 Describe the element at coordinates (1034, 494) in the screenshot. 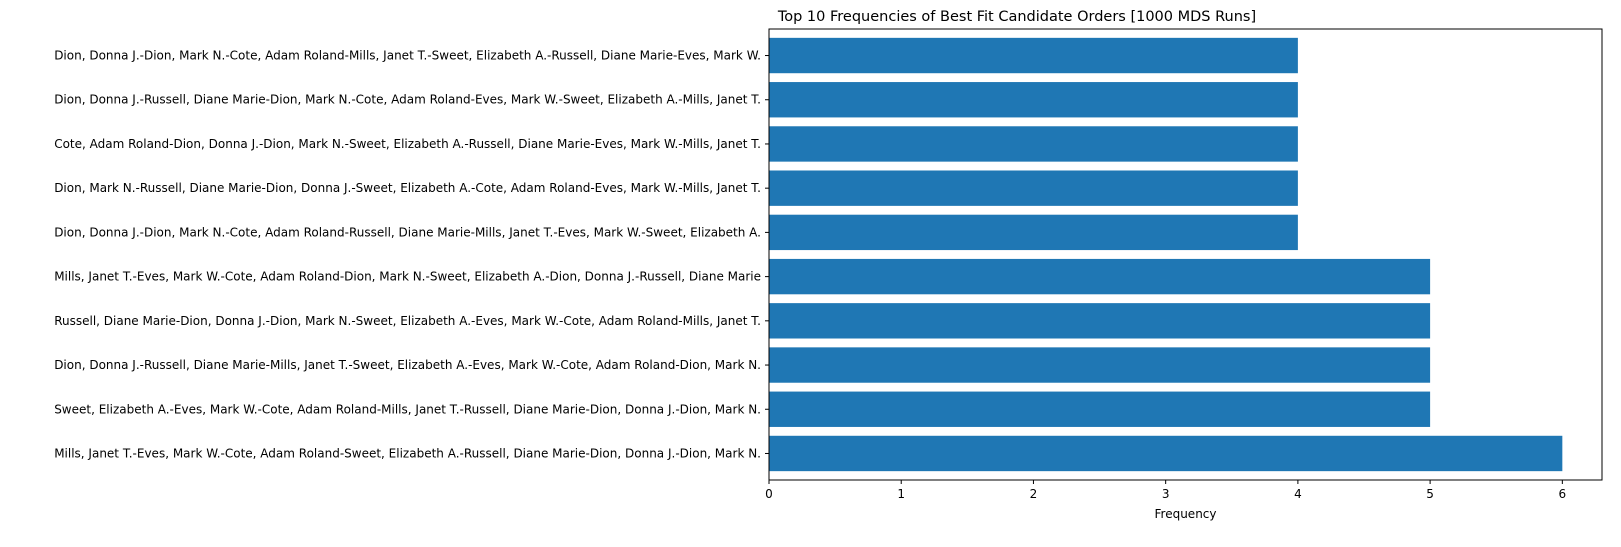

I see `x-tick-label: 2` at that location.